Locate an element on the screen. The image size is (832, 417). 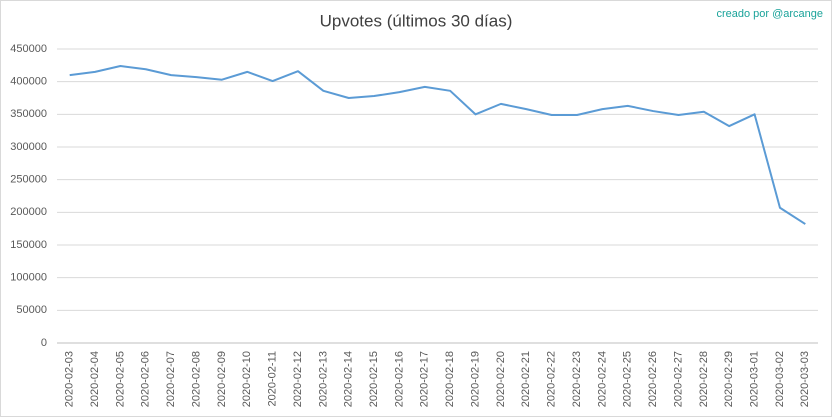
y-tick-label: 100000 is located at coordinates (28, 278).